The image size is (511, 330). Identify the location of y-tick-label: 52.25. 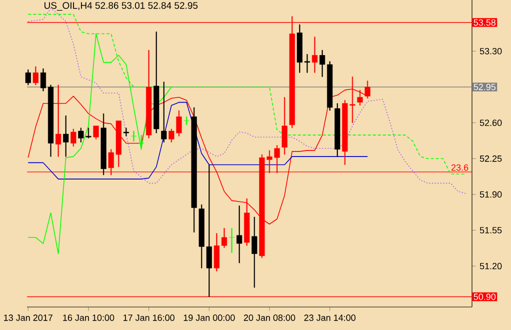
(491, 158).